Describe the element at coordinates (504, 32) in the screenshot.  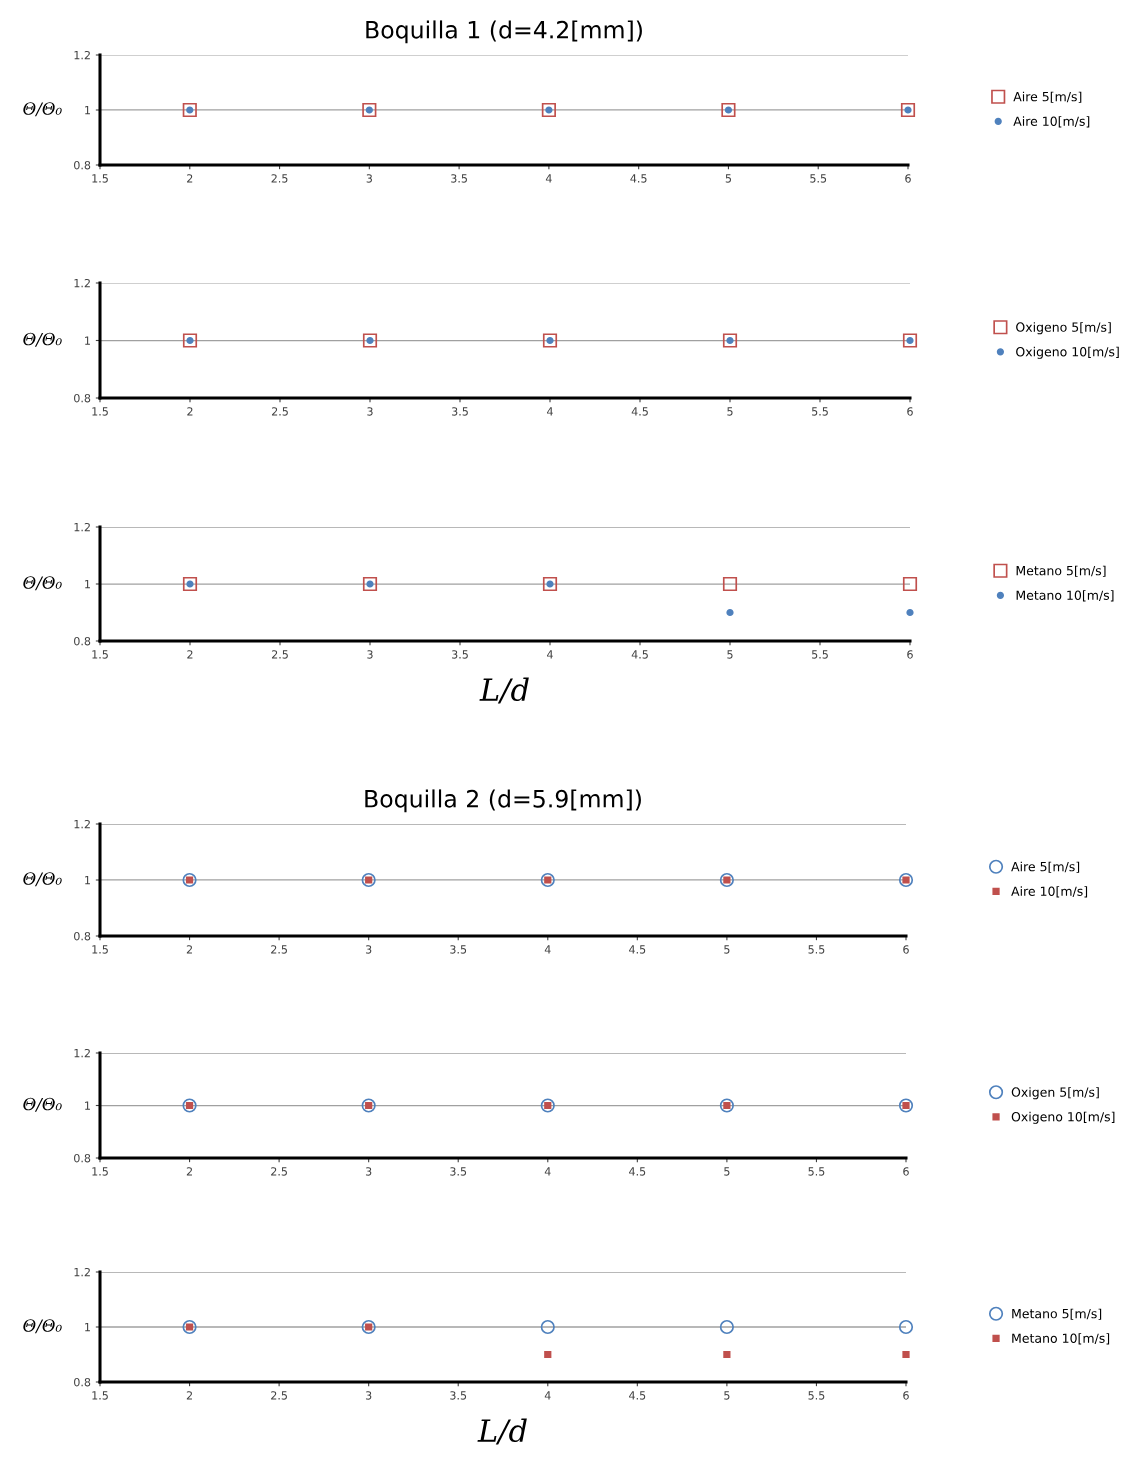
I see `chart-title: Boquilla 1 (d=4.2[mm])` at that location.